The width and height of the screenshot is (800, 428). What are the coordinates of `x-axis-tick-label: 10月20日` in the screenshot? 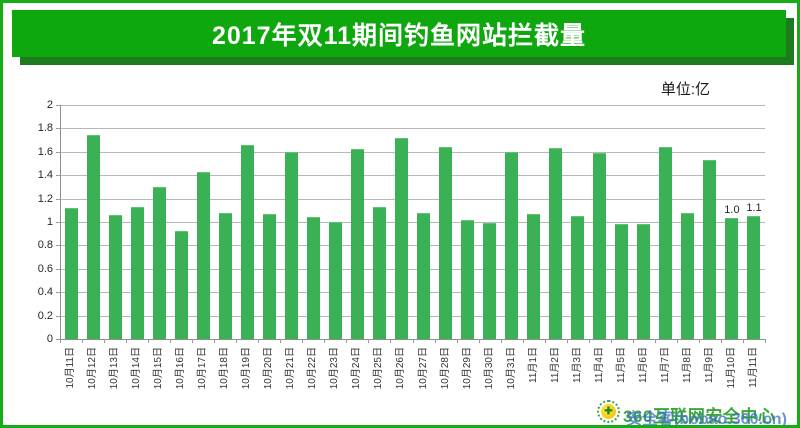 It's located at (269, 368).